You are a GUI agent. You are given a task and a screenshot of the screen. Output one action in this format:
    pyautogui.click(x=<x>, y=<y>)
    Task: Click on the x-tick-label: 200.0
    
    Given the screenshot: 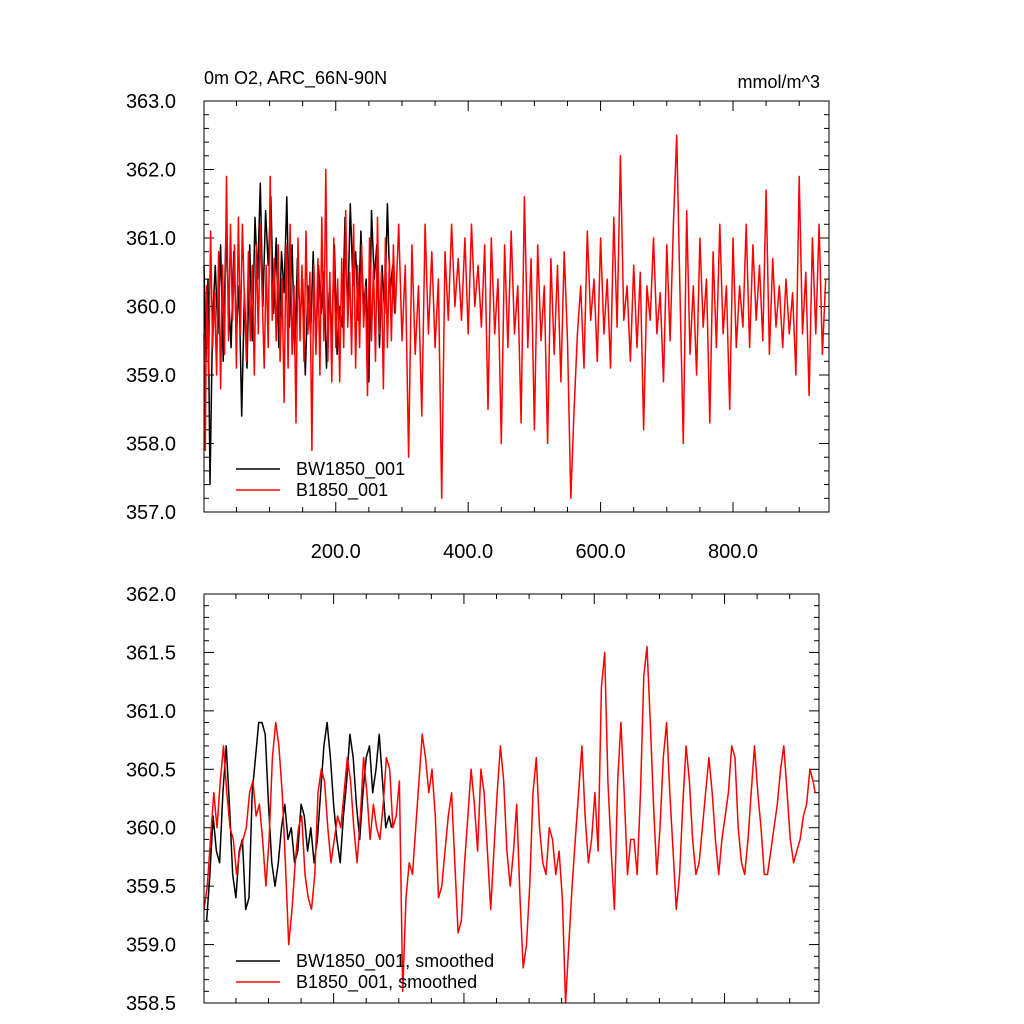 What is the action you would take?
    pyautogui.click(x=336, y=552)
    